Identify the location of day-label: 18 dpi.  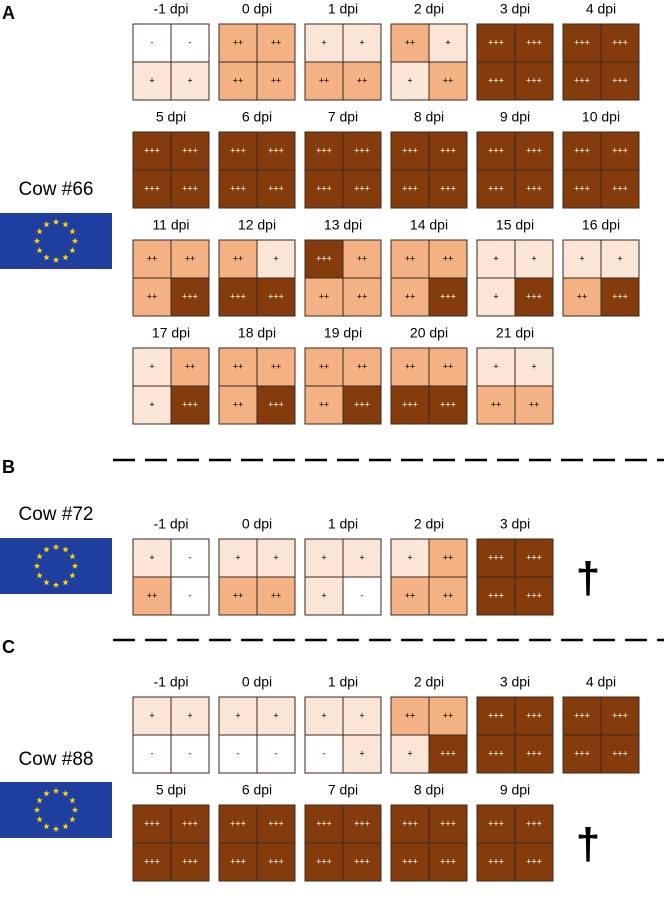
(257, 333).